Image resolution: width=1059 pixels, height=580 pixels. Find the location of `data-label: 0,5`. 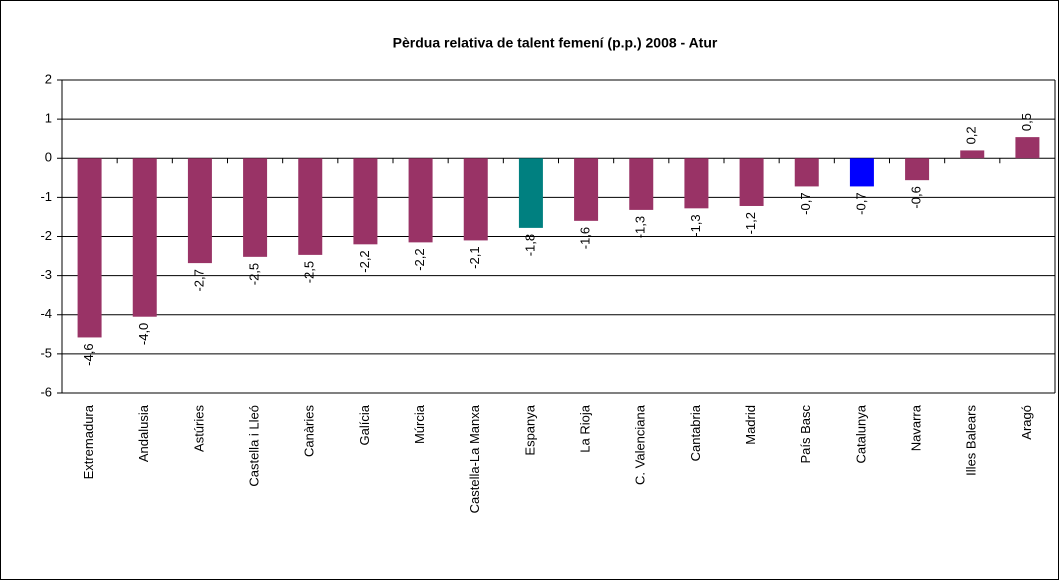

data-label: 0,5 is located at coordinates (1026, 122).